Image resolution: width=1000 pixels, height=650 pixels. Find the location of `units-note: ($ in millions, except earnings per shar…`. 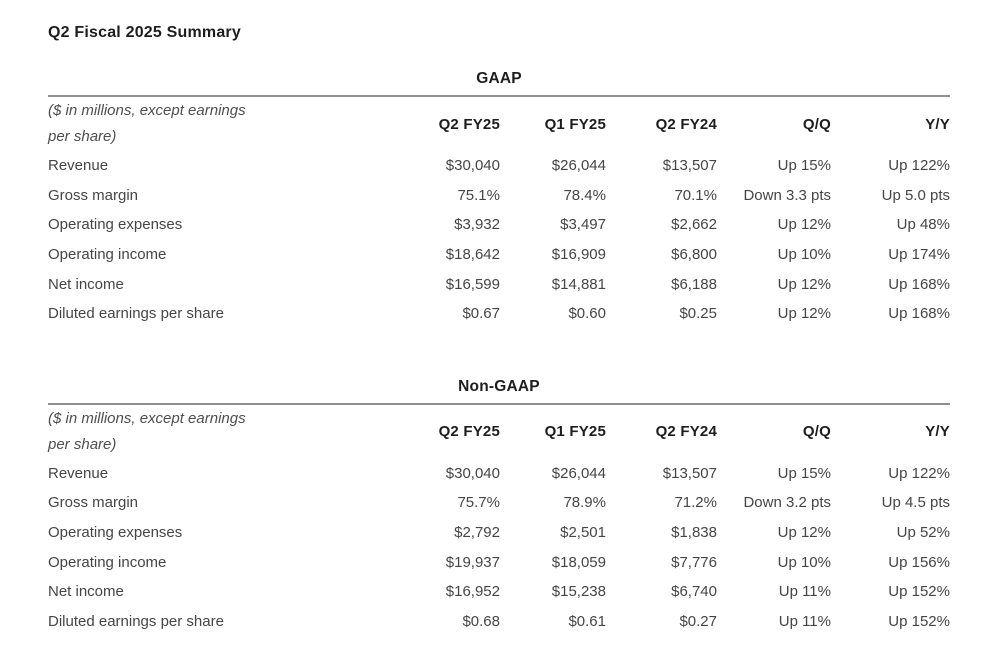

units-note: ($ in millions, except earnings per shar… is located at coordinates (221, 431).